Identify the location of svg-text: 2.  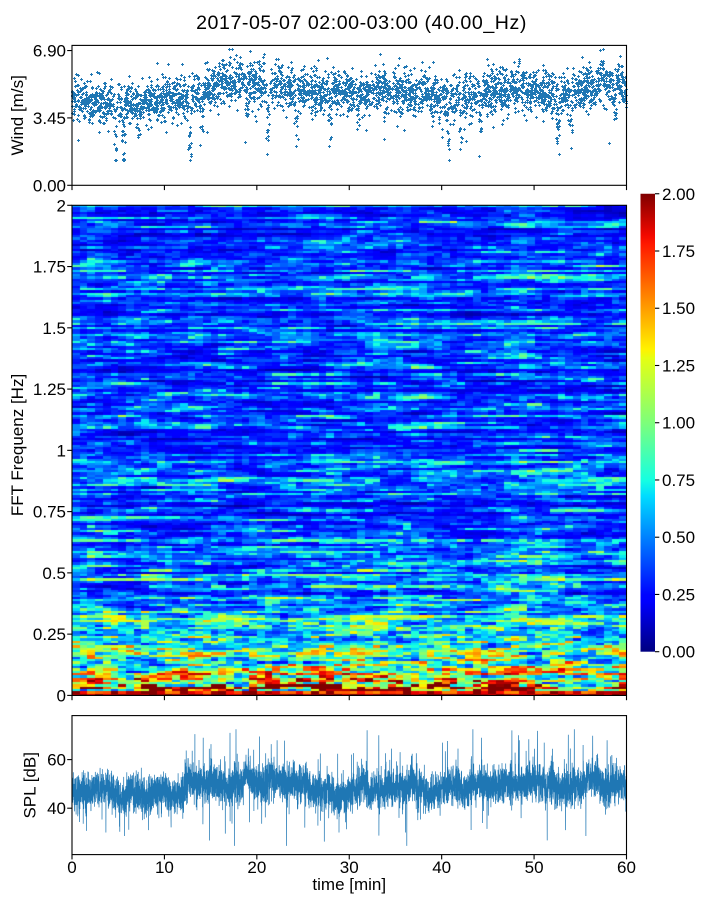
(61, 205).